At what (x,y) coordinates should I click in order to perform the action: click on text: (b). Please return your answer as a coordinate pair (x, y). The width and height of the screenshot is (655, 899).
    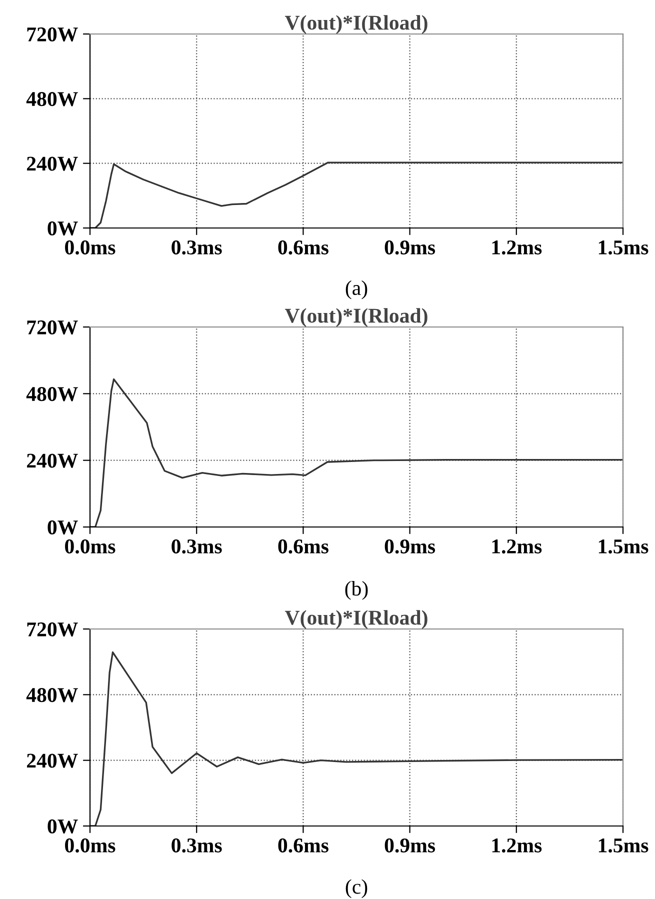
    Looking at the image, I should click on (356, 590).